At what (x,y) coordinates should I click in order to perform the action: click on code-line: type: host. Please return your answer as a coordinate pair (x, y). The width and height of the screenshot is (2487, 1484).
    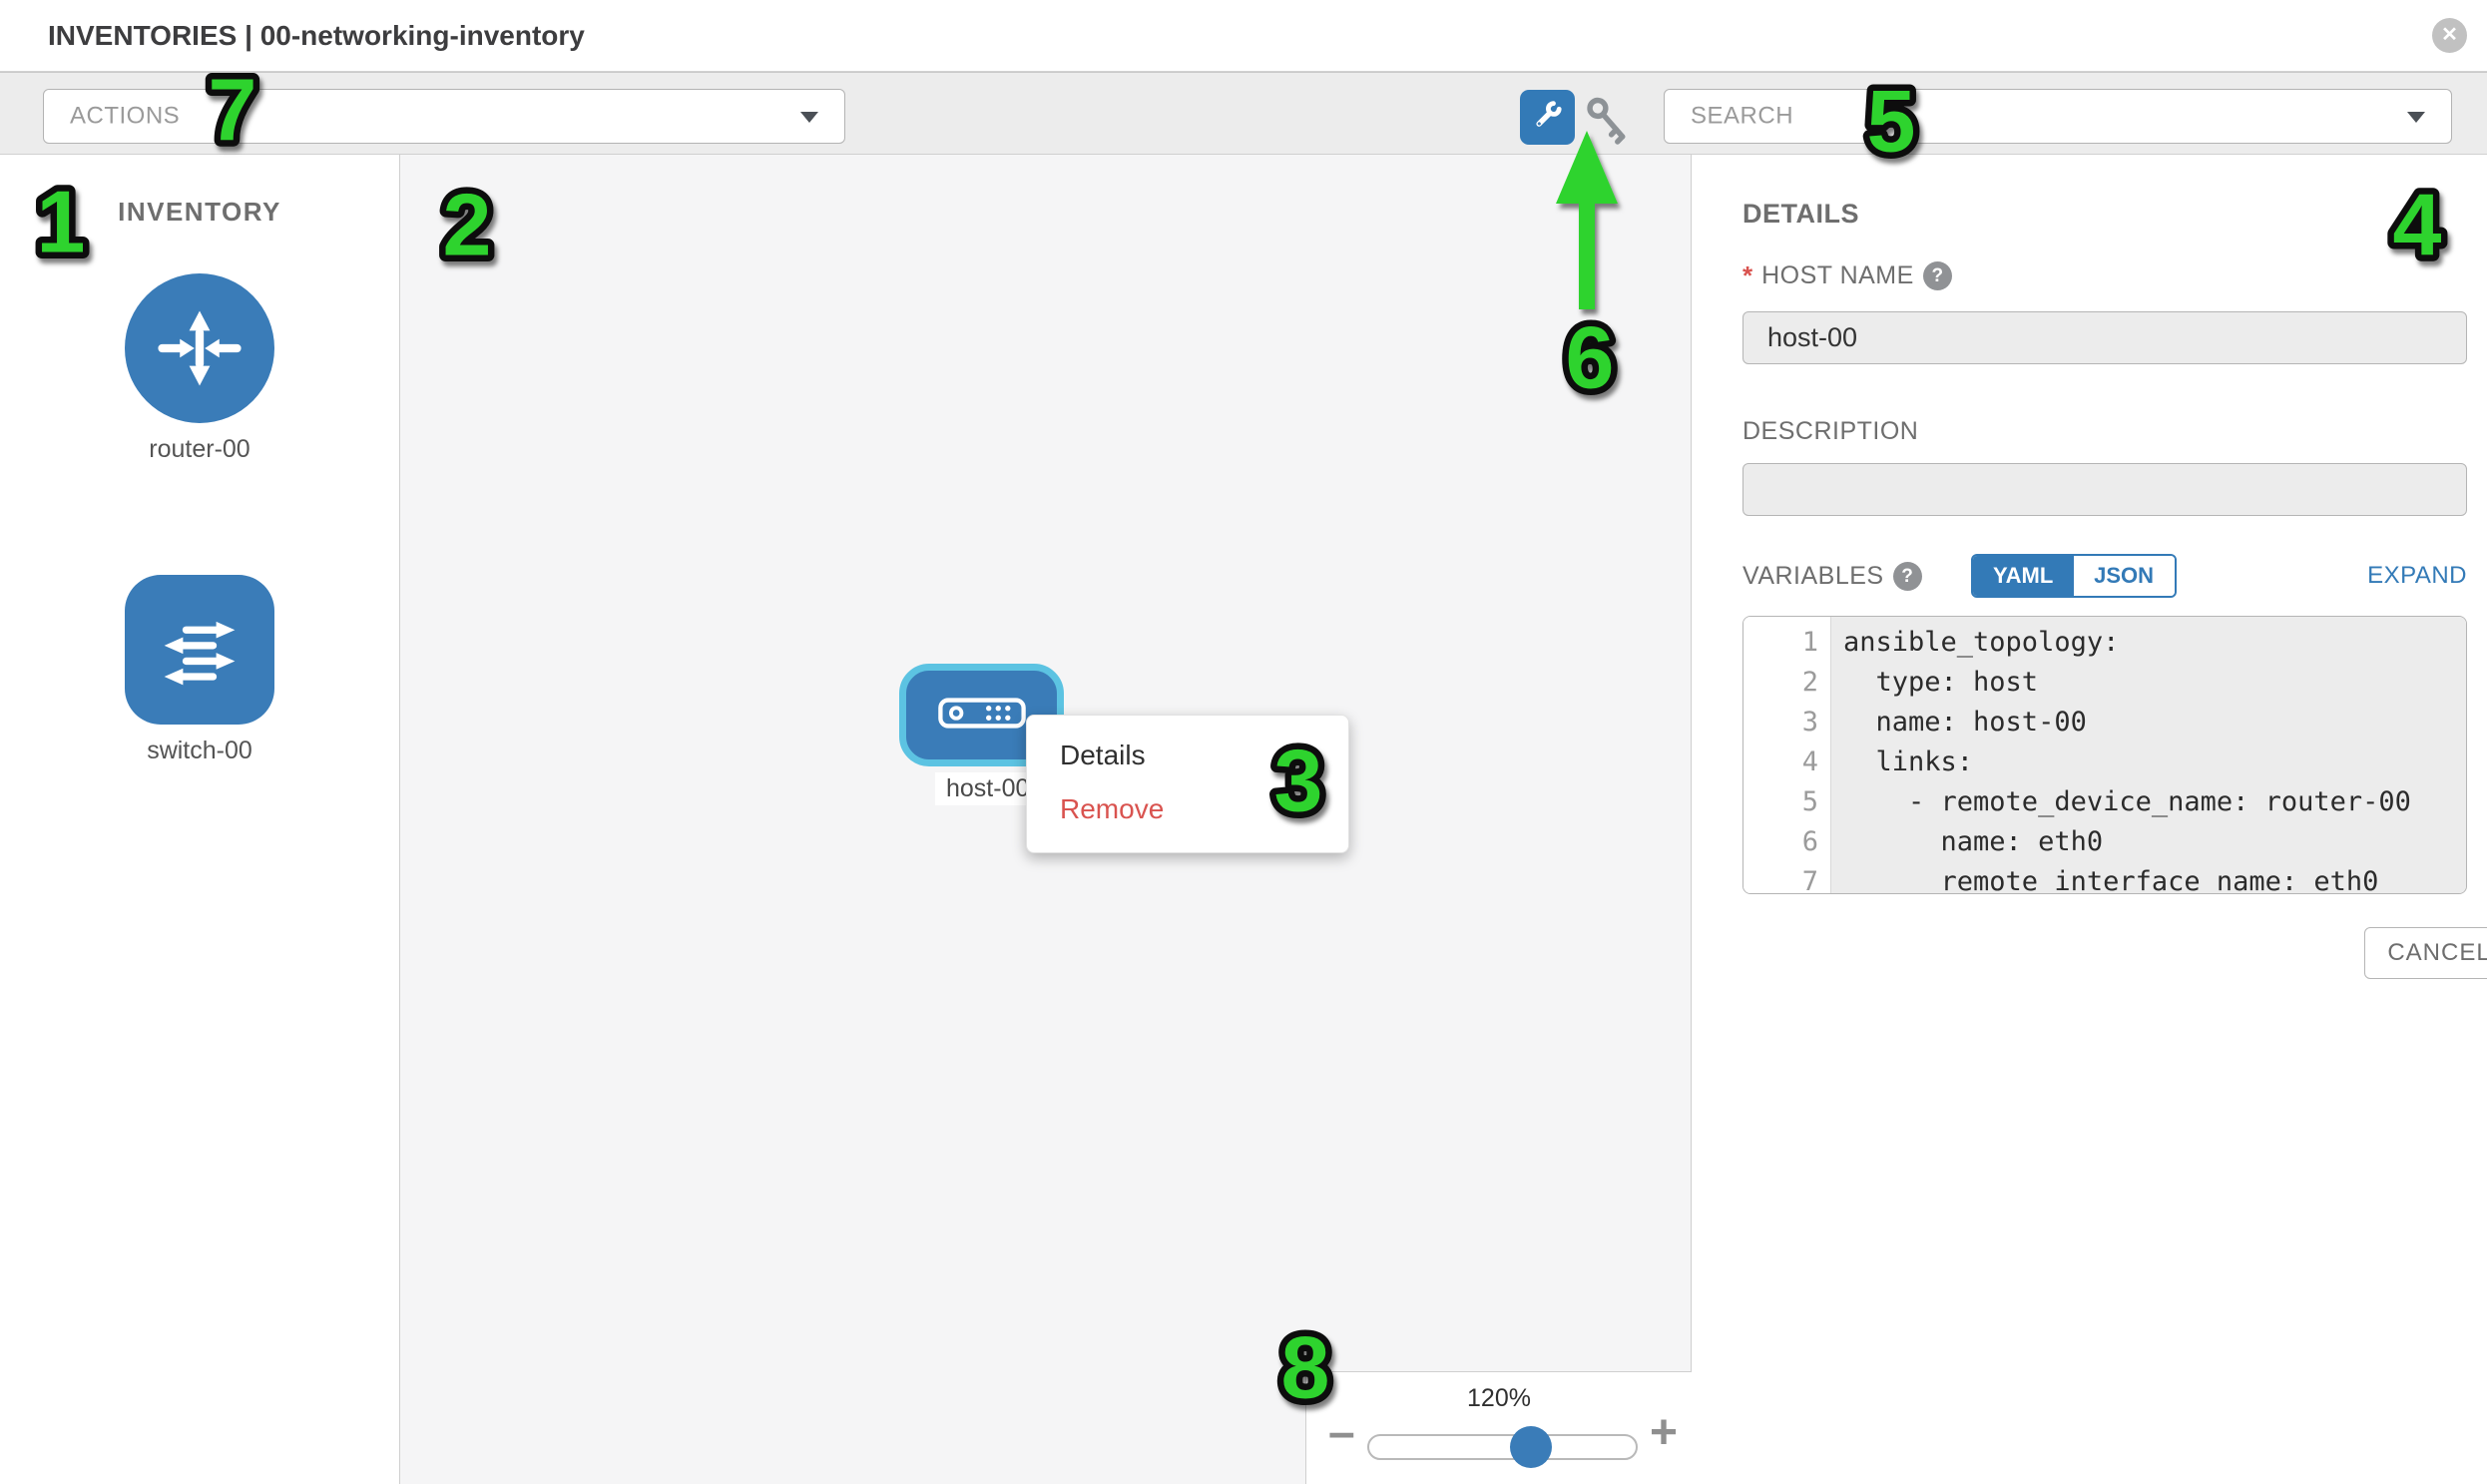
    Looking at the image, I should click on (1941, 682).